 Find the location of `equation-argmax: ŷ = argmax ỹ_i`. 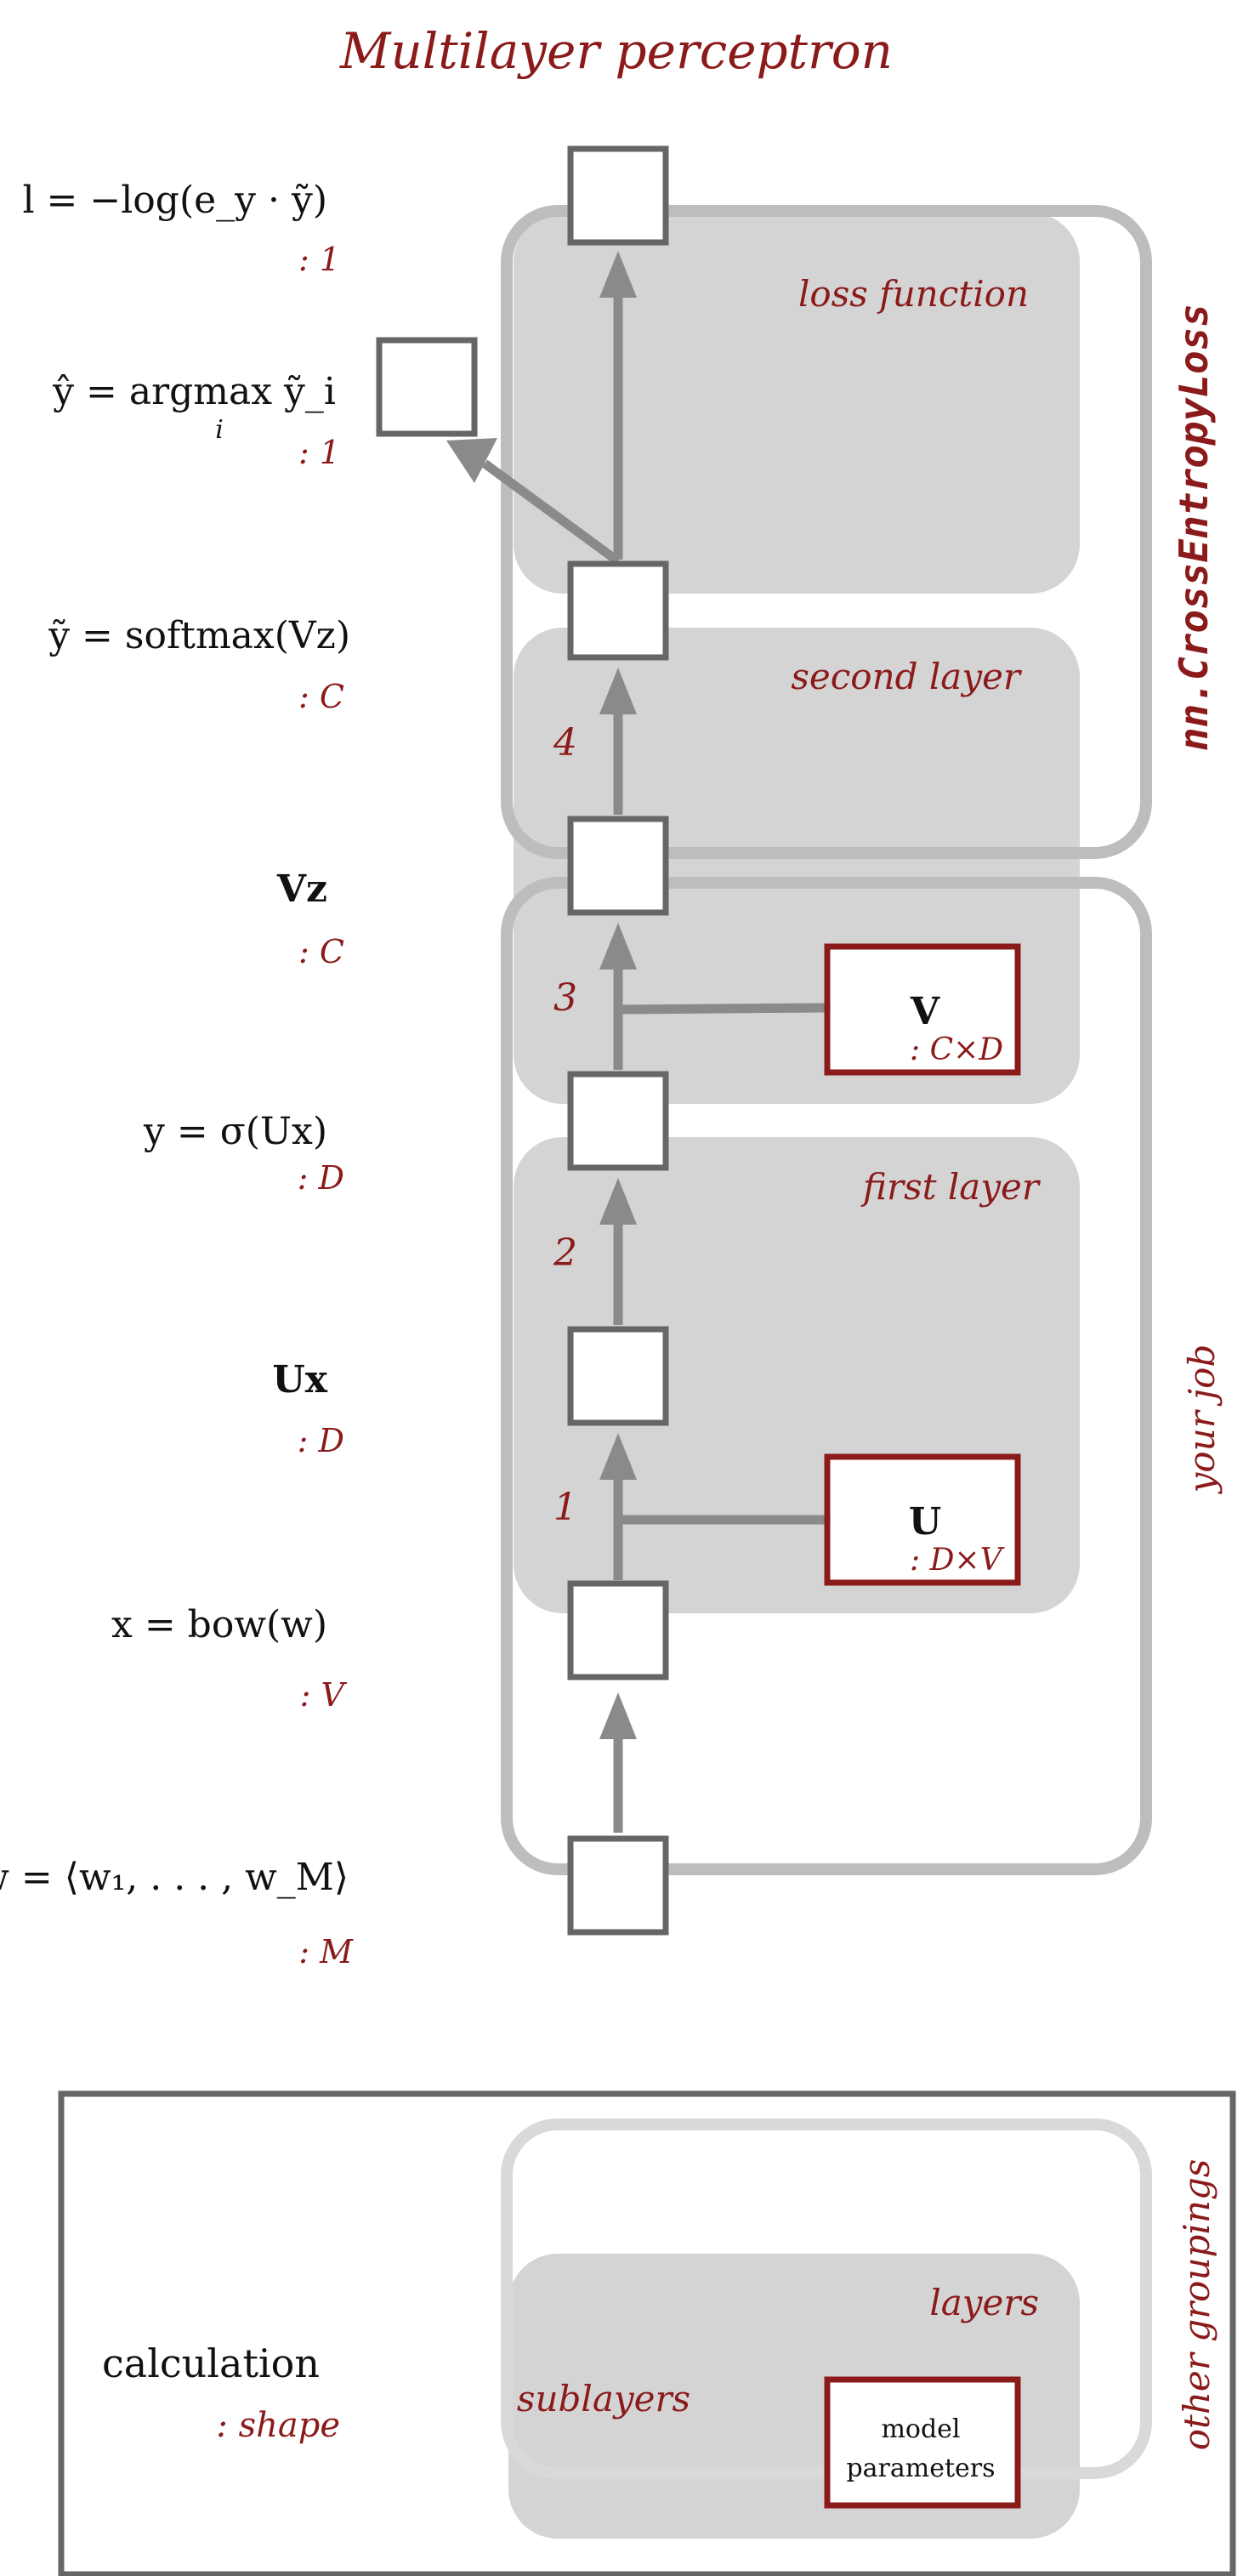

equation-argmax: ŷ = argmax ỹ_i is located at coordinates (194, 391).